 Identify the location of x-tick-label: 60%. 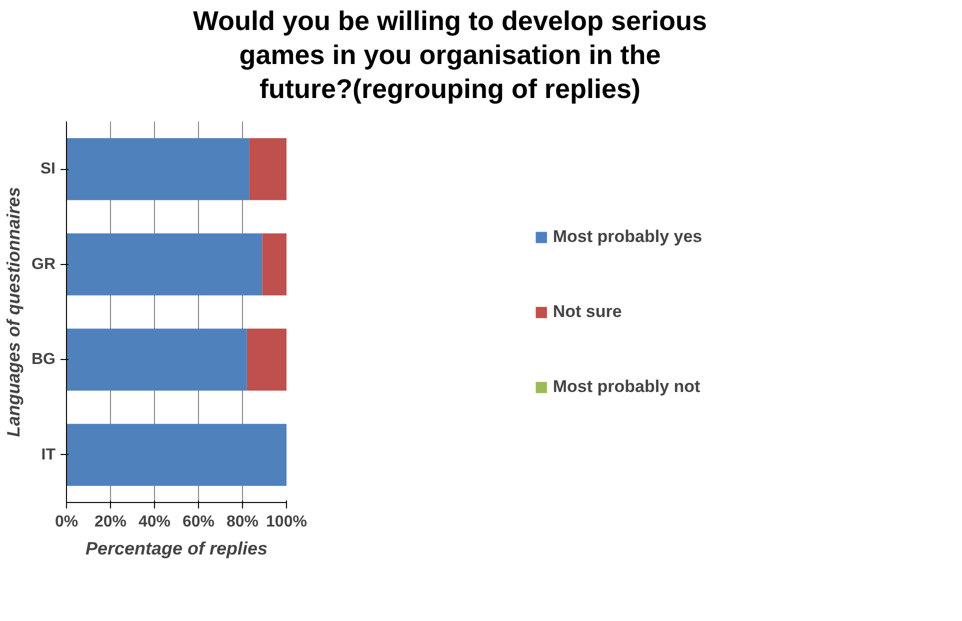
(198, 522).